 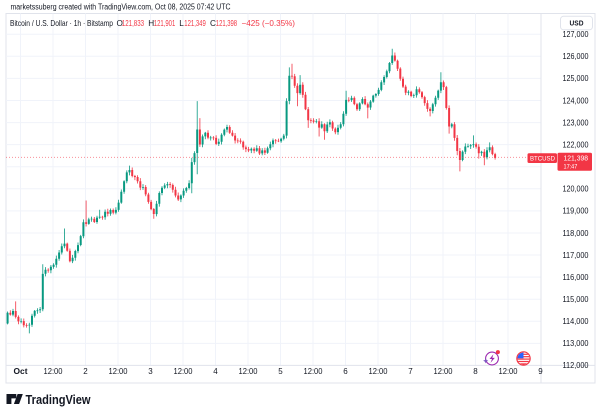 What do you see at coordinates (215, 371) in the screenshot?
I see `svg-text: 4` at bounding box center [215, 371].